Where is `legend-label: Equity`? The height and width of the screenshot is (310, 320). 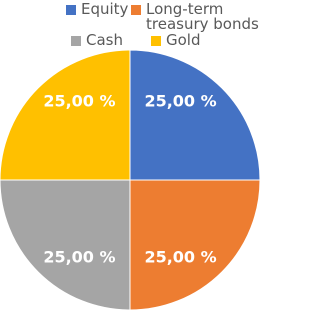
legend-label: Equity is located at coordinates (105, 9).